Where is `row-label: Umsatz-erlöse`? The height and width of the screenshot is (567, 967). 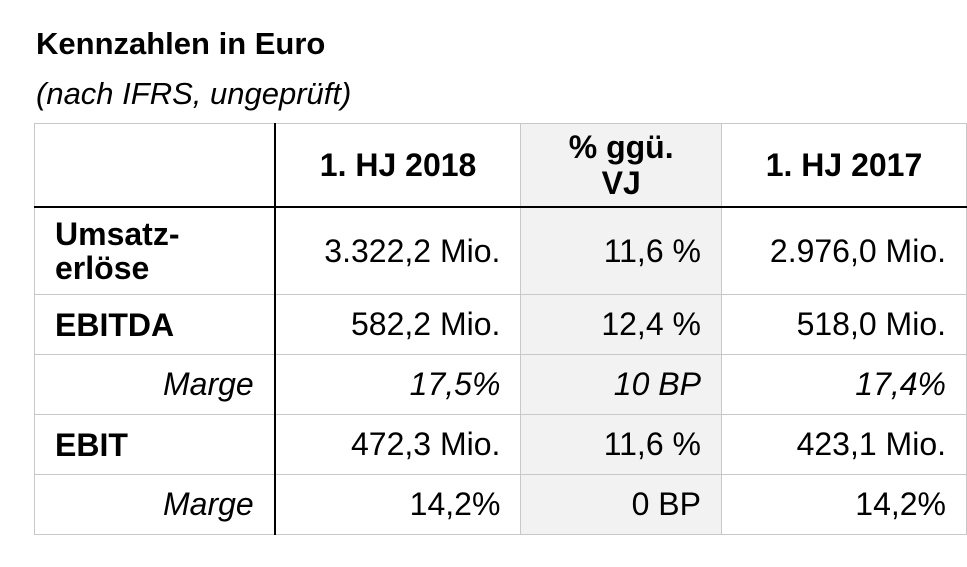 row-label: Umsatz-erlöse is located at coordinates (154, 250).